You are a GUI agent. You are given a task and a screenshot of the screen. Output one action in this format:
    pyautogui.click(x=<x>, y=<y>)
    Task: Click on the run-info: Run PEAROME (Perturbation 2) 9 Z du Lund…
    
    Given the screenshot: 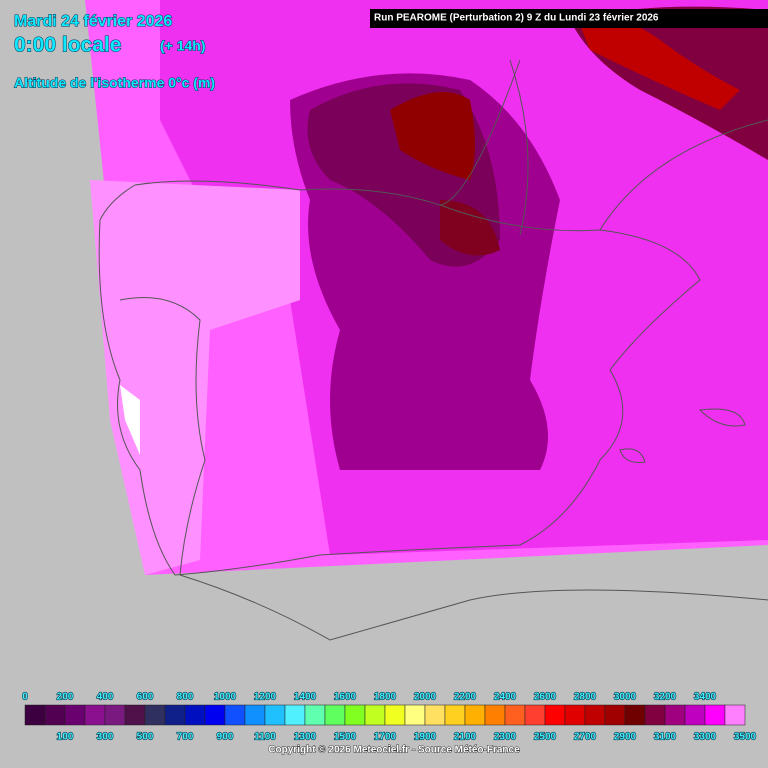 What is the action you would take?
    pyautogui.click(x=516, y=18)
    